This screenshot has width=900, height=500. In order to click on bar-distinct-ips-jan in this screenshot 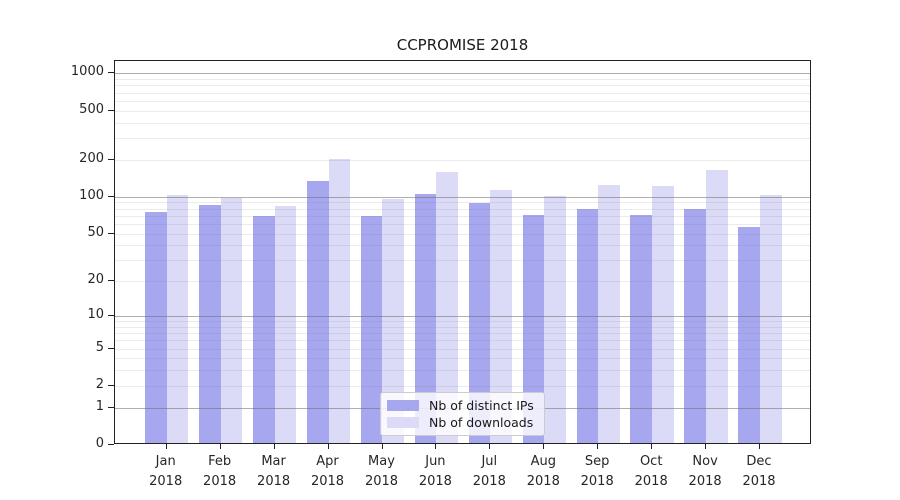, I will do `click(156, 327)`.